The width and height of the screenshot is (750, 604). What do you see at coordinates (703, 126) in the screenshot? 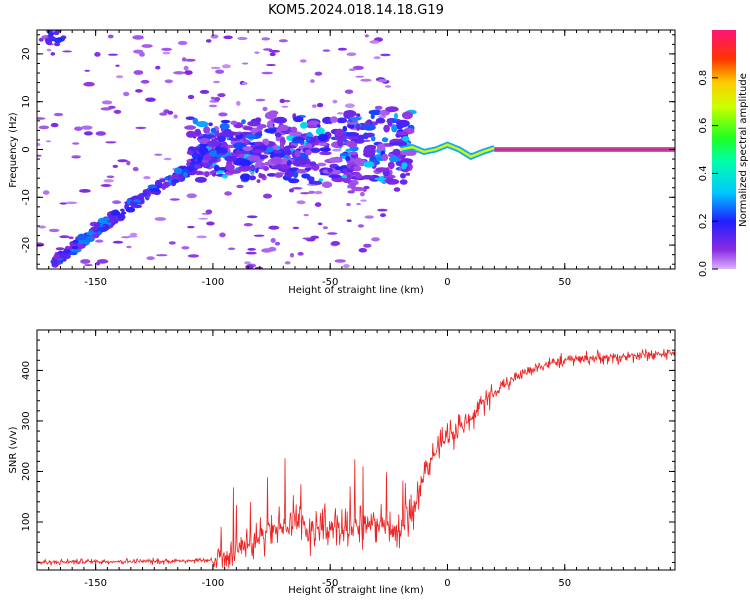
I see `colorbar-tick-label: 0.6` at bounding box center [703, 126].